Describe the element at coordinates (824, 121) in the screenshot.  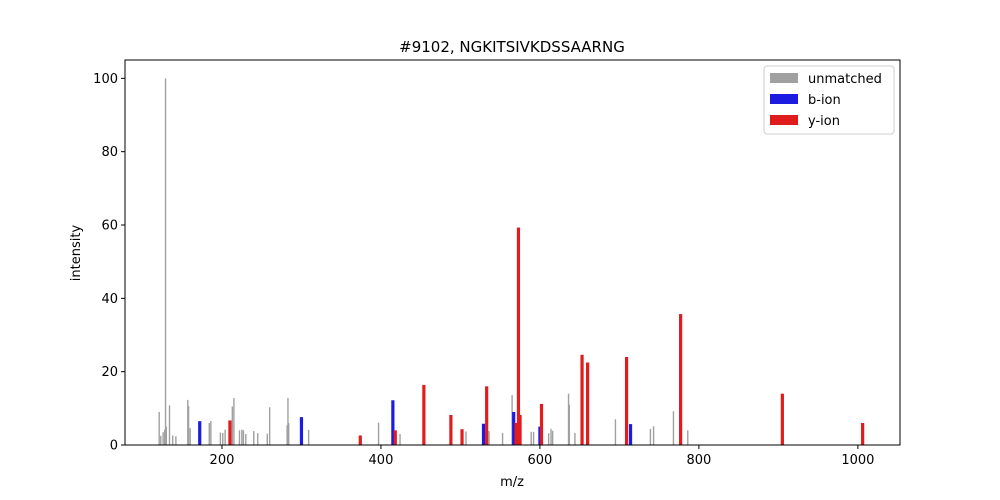
I see `legend-label-y-ion: y-ion` at that location.